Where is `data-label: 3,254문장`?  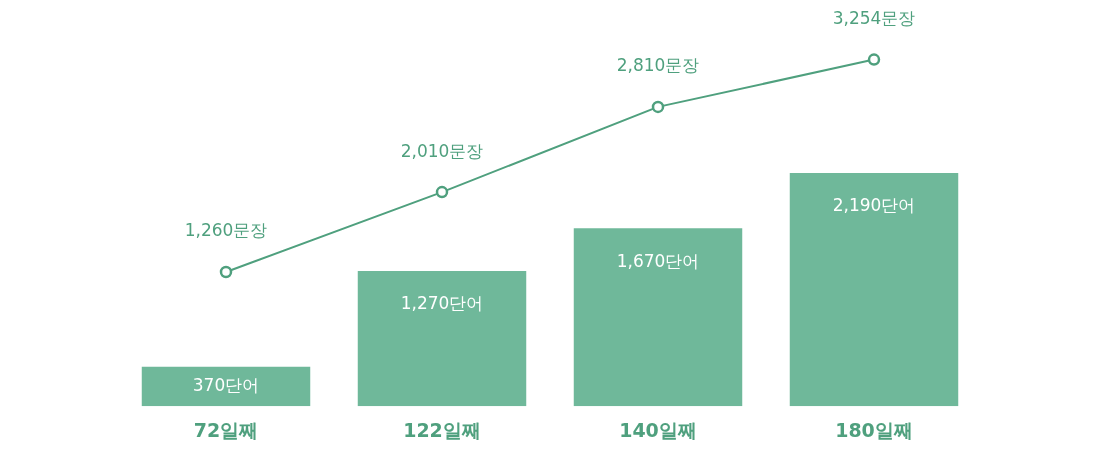 data-label: 3,254문장 is located at coordinates (874, 18).